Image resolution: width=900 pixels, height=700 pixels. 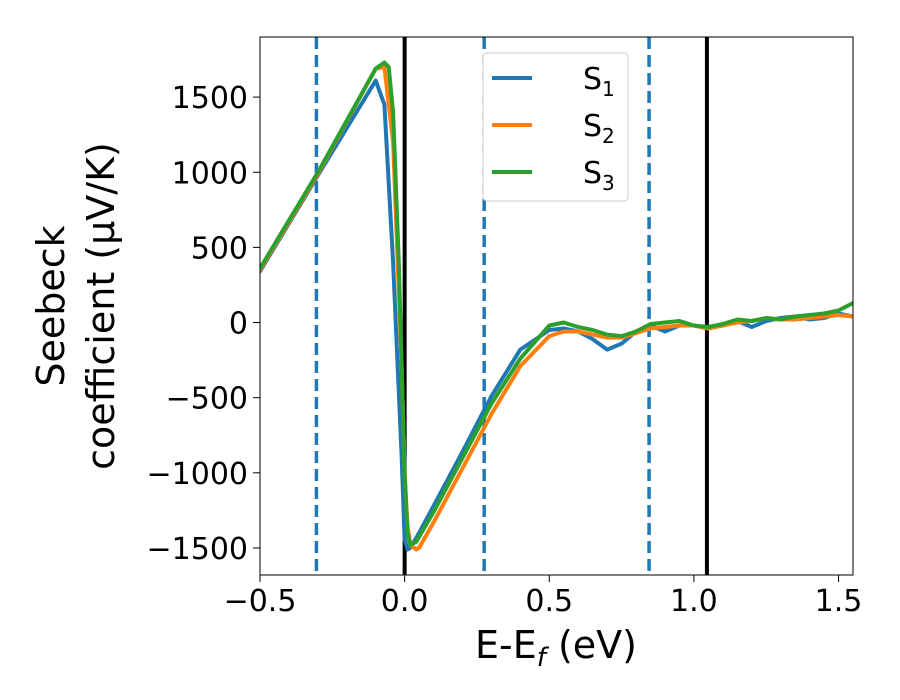 I want to click on legend-label-s3: S3, so click(x=599, y=175).